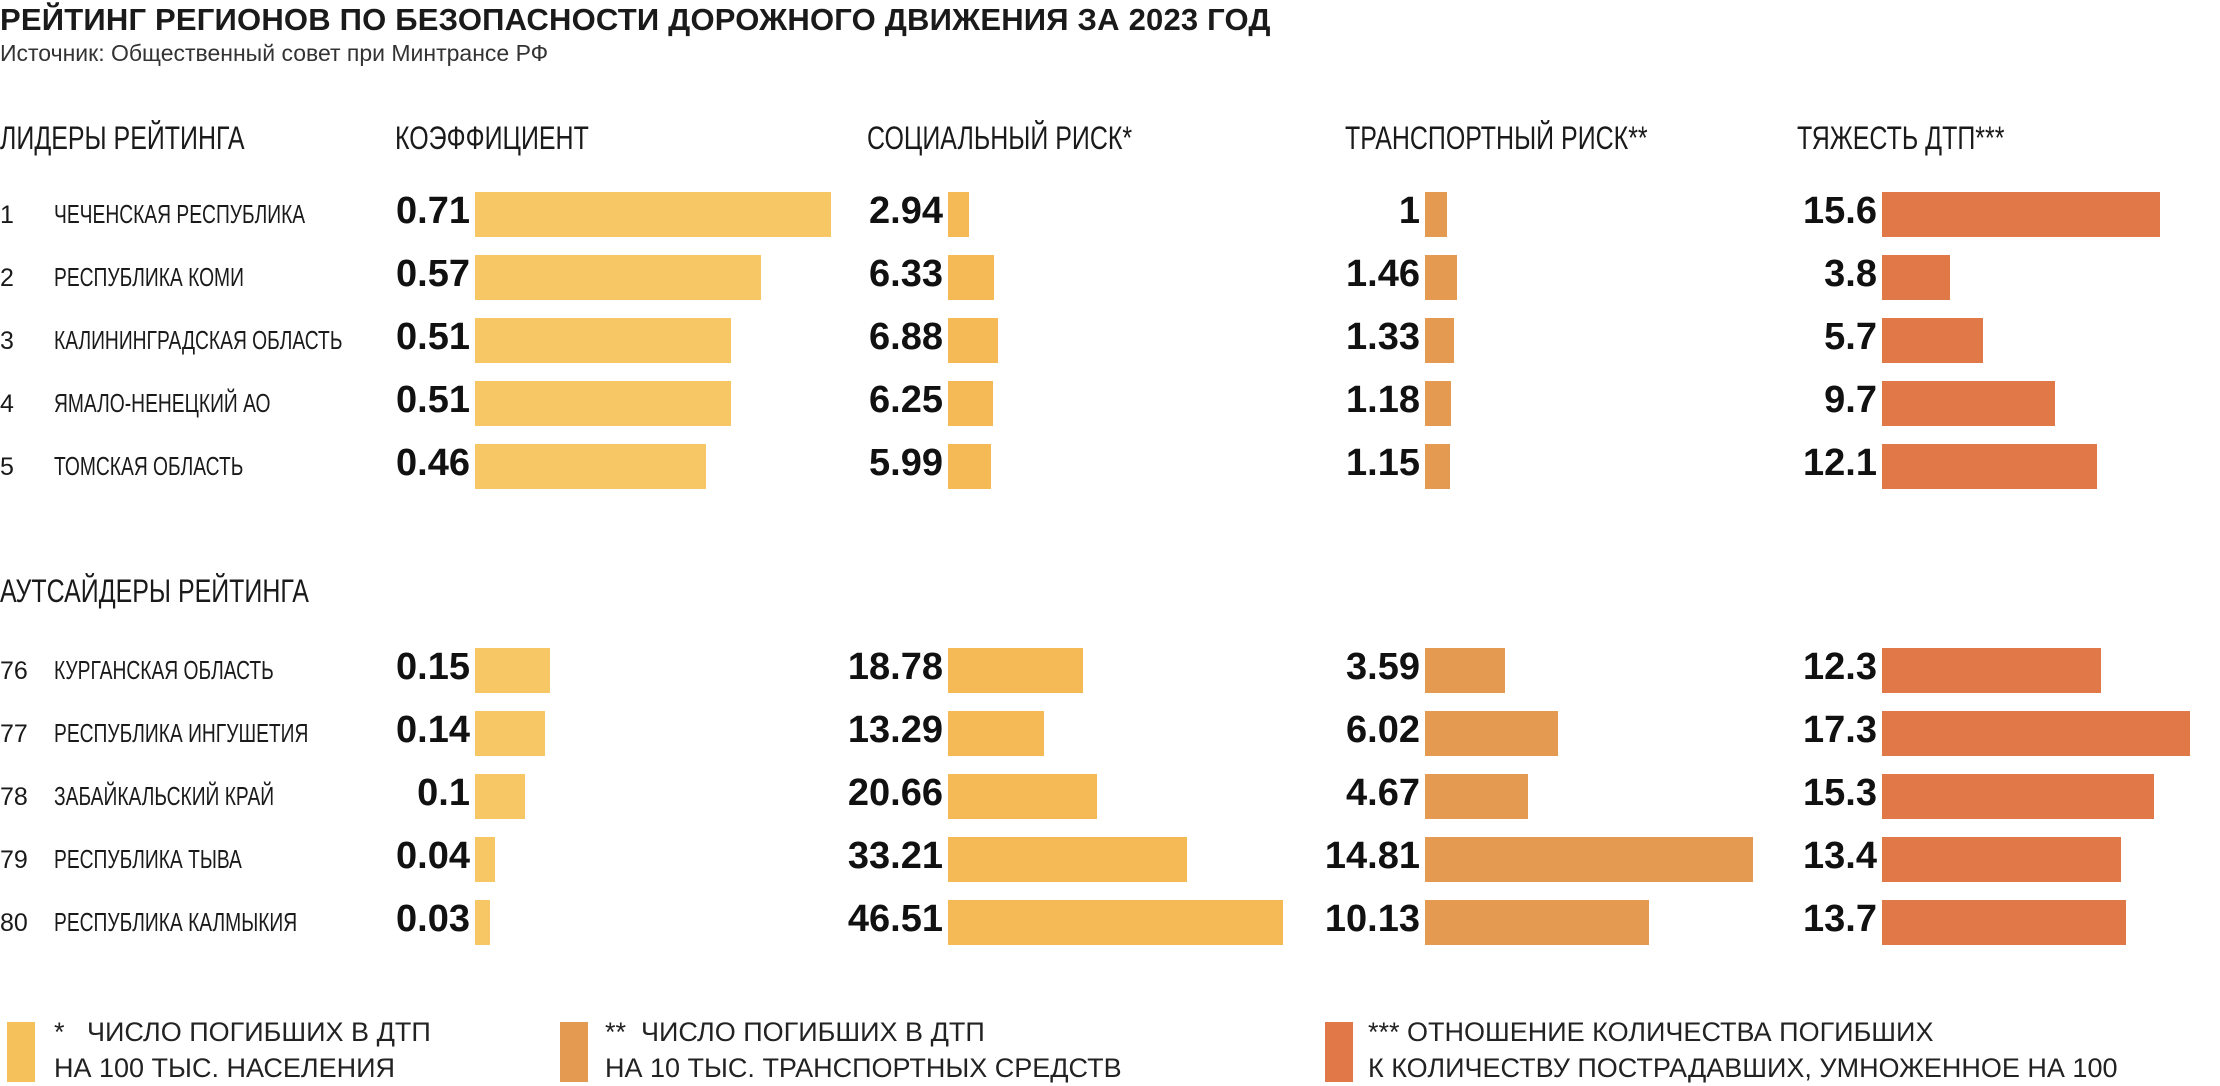 Image resolution: width=2220 pixels, height=1086 pixels. Describe the element at coordinates (1383, 274) in the screenshot. I see `transport-value-label: 1.46` at that location.